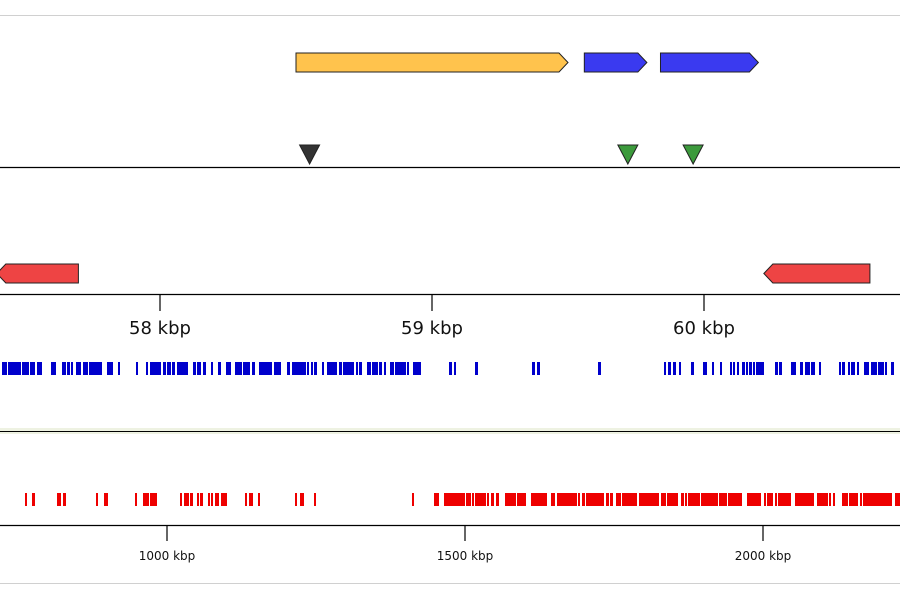  Describe the element at coordinates (435, 273) in the screenshot. I see `reverse-gene-track` at that location.